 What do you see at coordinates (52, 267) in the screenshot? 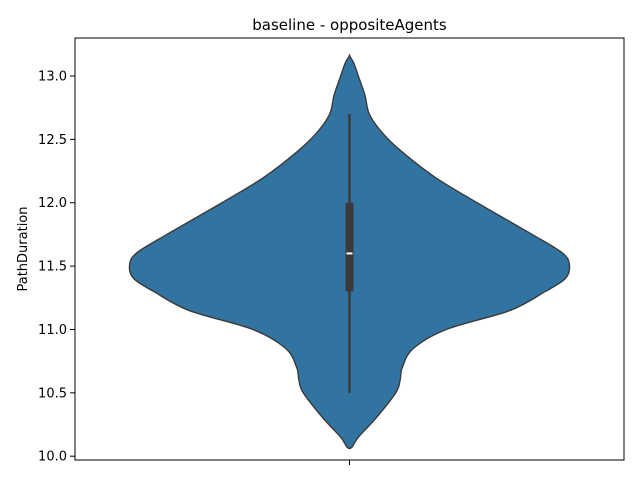
I see `y-tick-label: 11.5` at bounding box center [52, 267].